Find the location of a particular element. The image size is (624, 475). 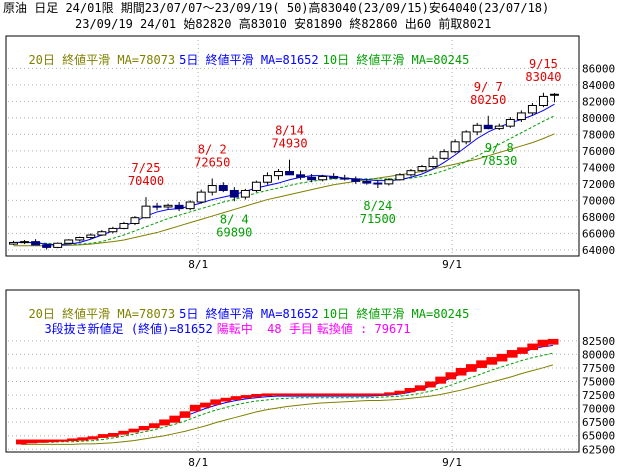

lower-y-tick-label: 62500 is located at coordinates (598, 449).